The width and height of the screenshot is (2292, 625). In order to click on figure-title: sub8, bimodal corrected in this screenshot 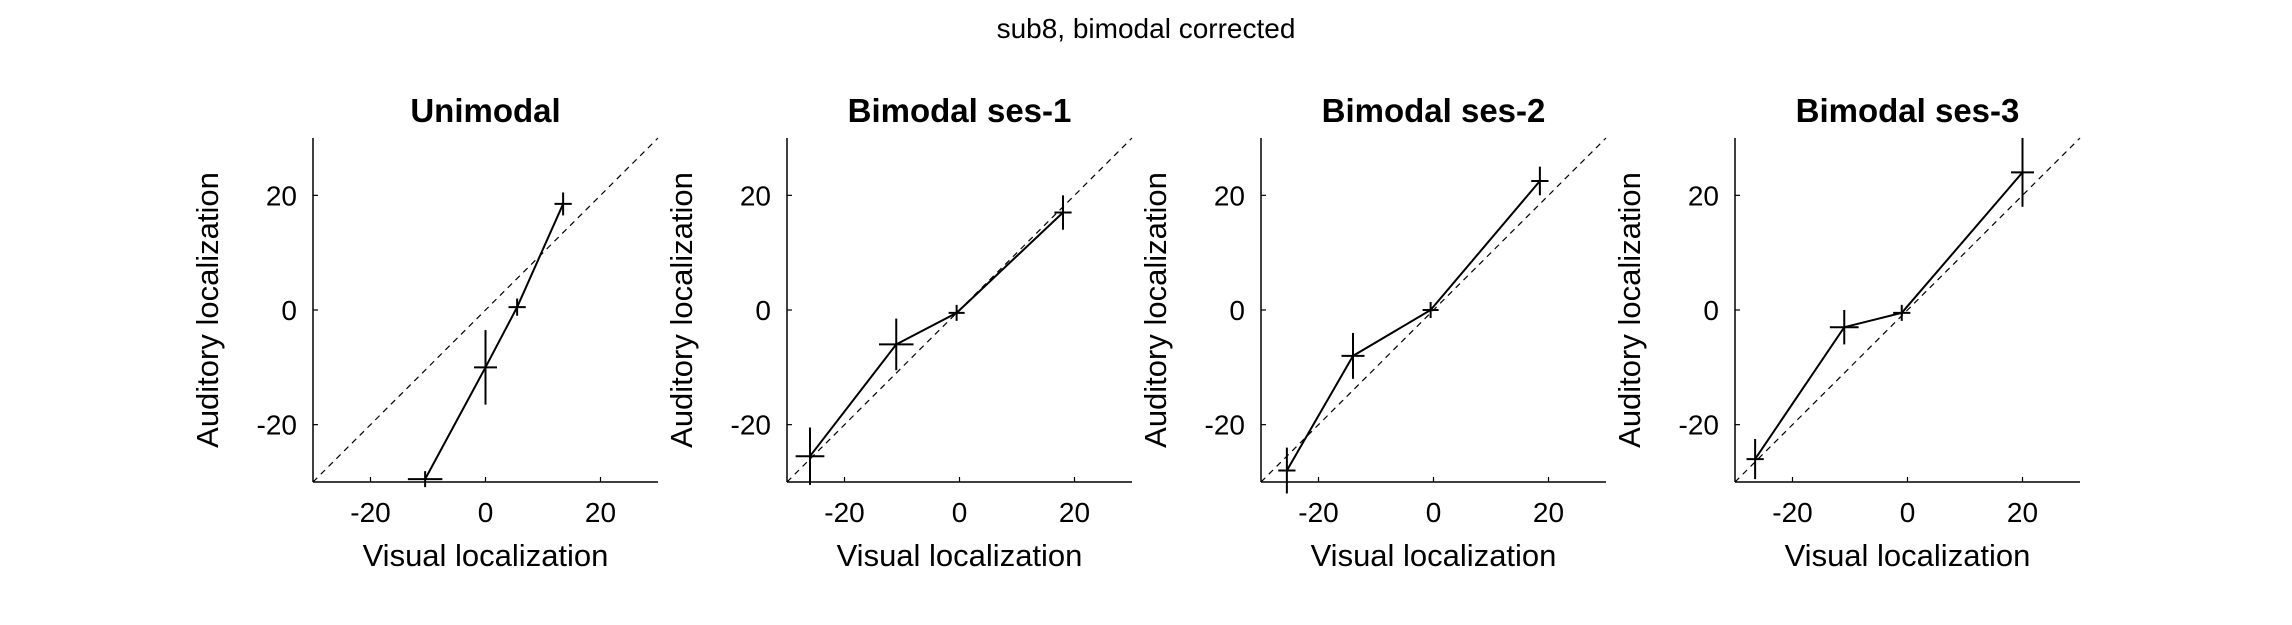, I will do `click(1146, 28)`.